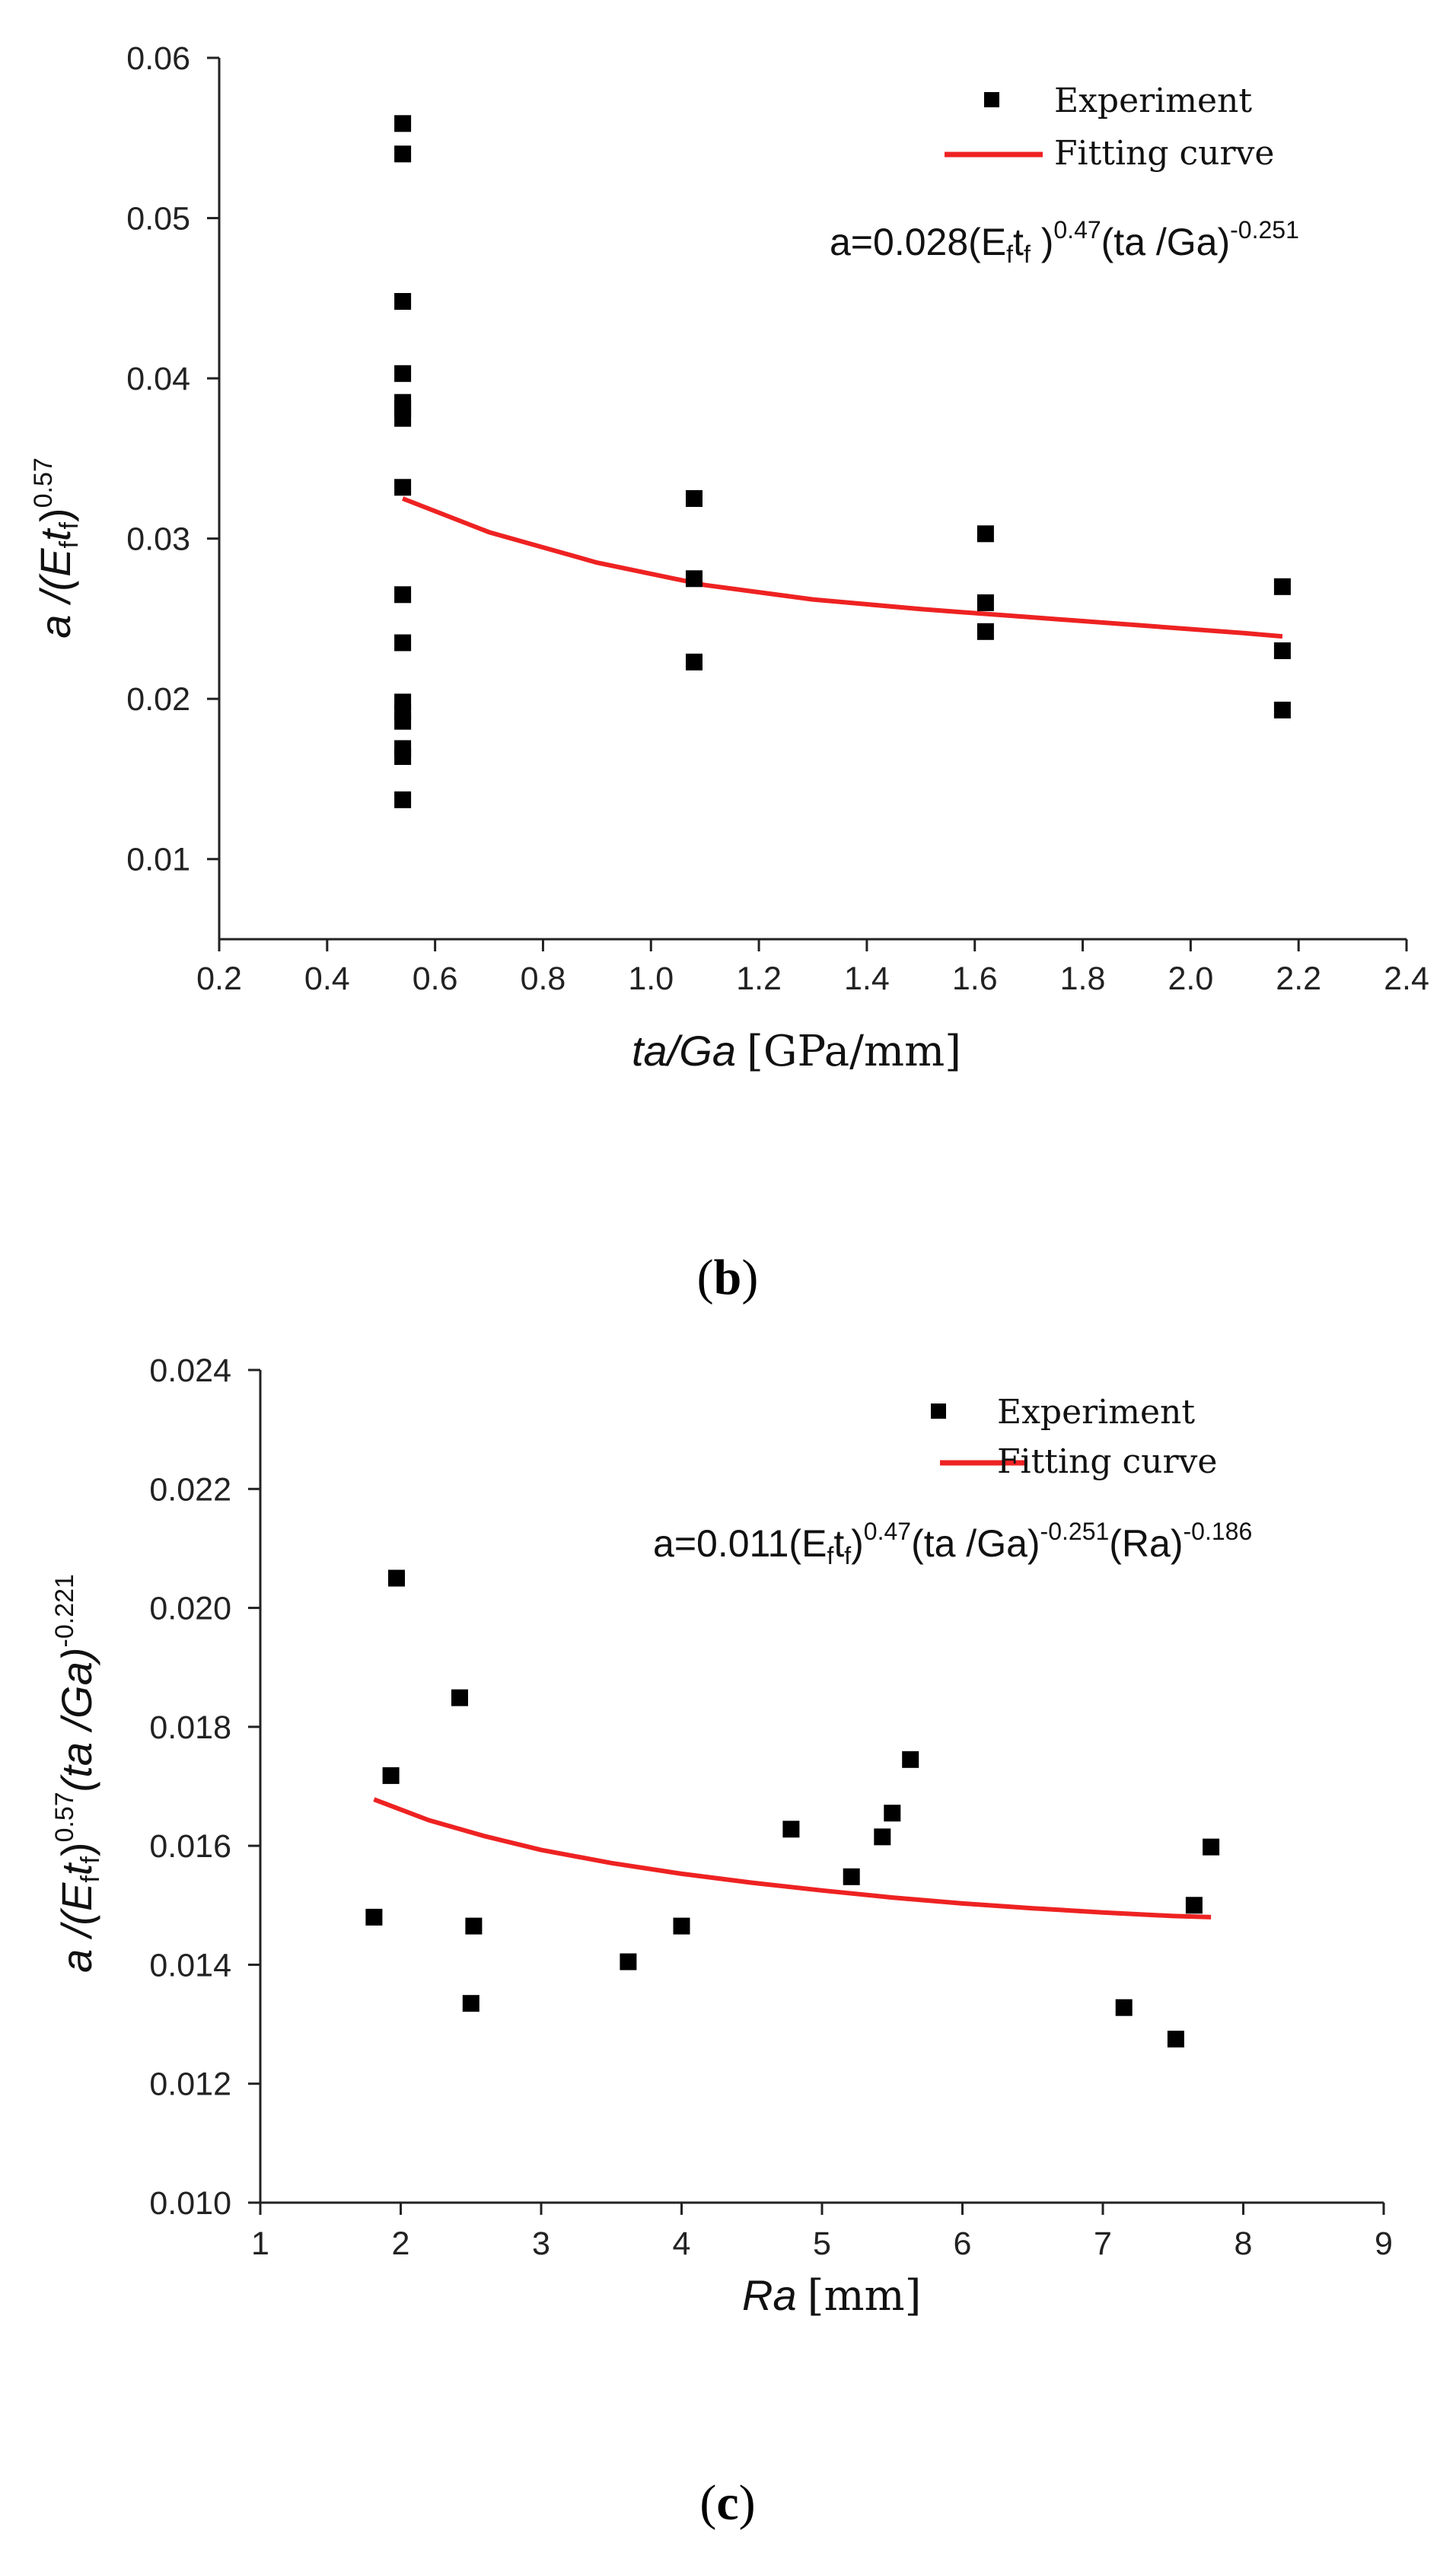 The image size is (1456, 2552). I want to click on chart-b-legend: Experiment Fitting curve, so click(1109, 127).